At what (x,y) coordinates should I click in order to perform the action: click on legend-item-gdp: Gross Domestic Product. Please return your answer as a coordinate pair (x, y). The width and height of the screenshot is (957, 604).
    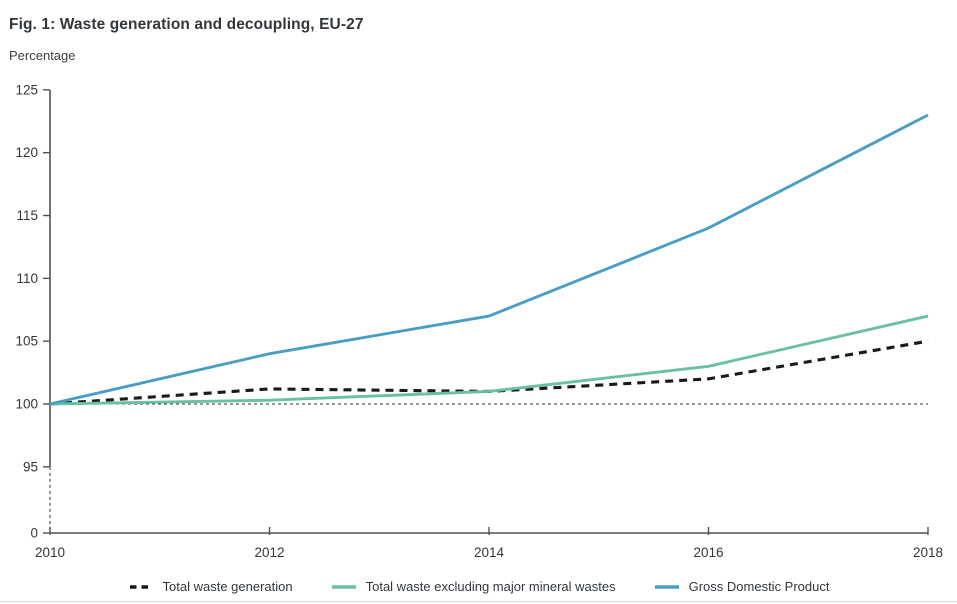
    Looking at the image, I should click on (742, 586).